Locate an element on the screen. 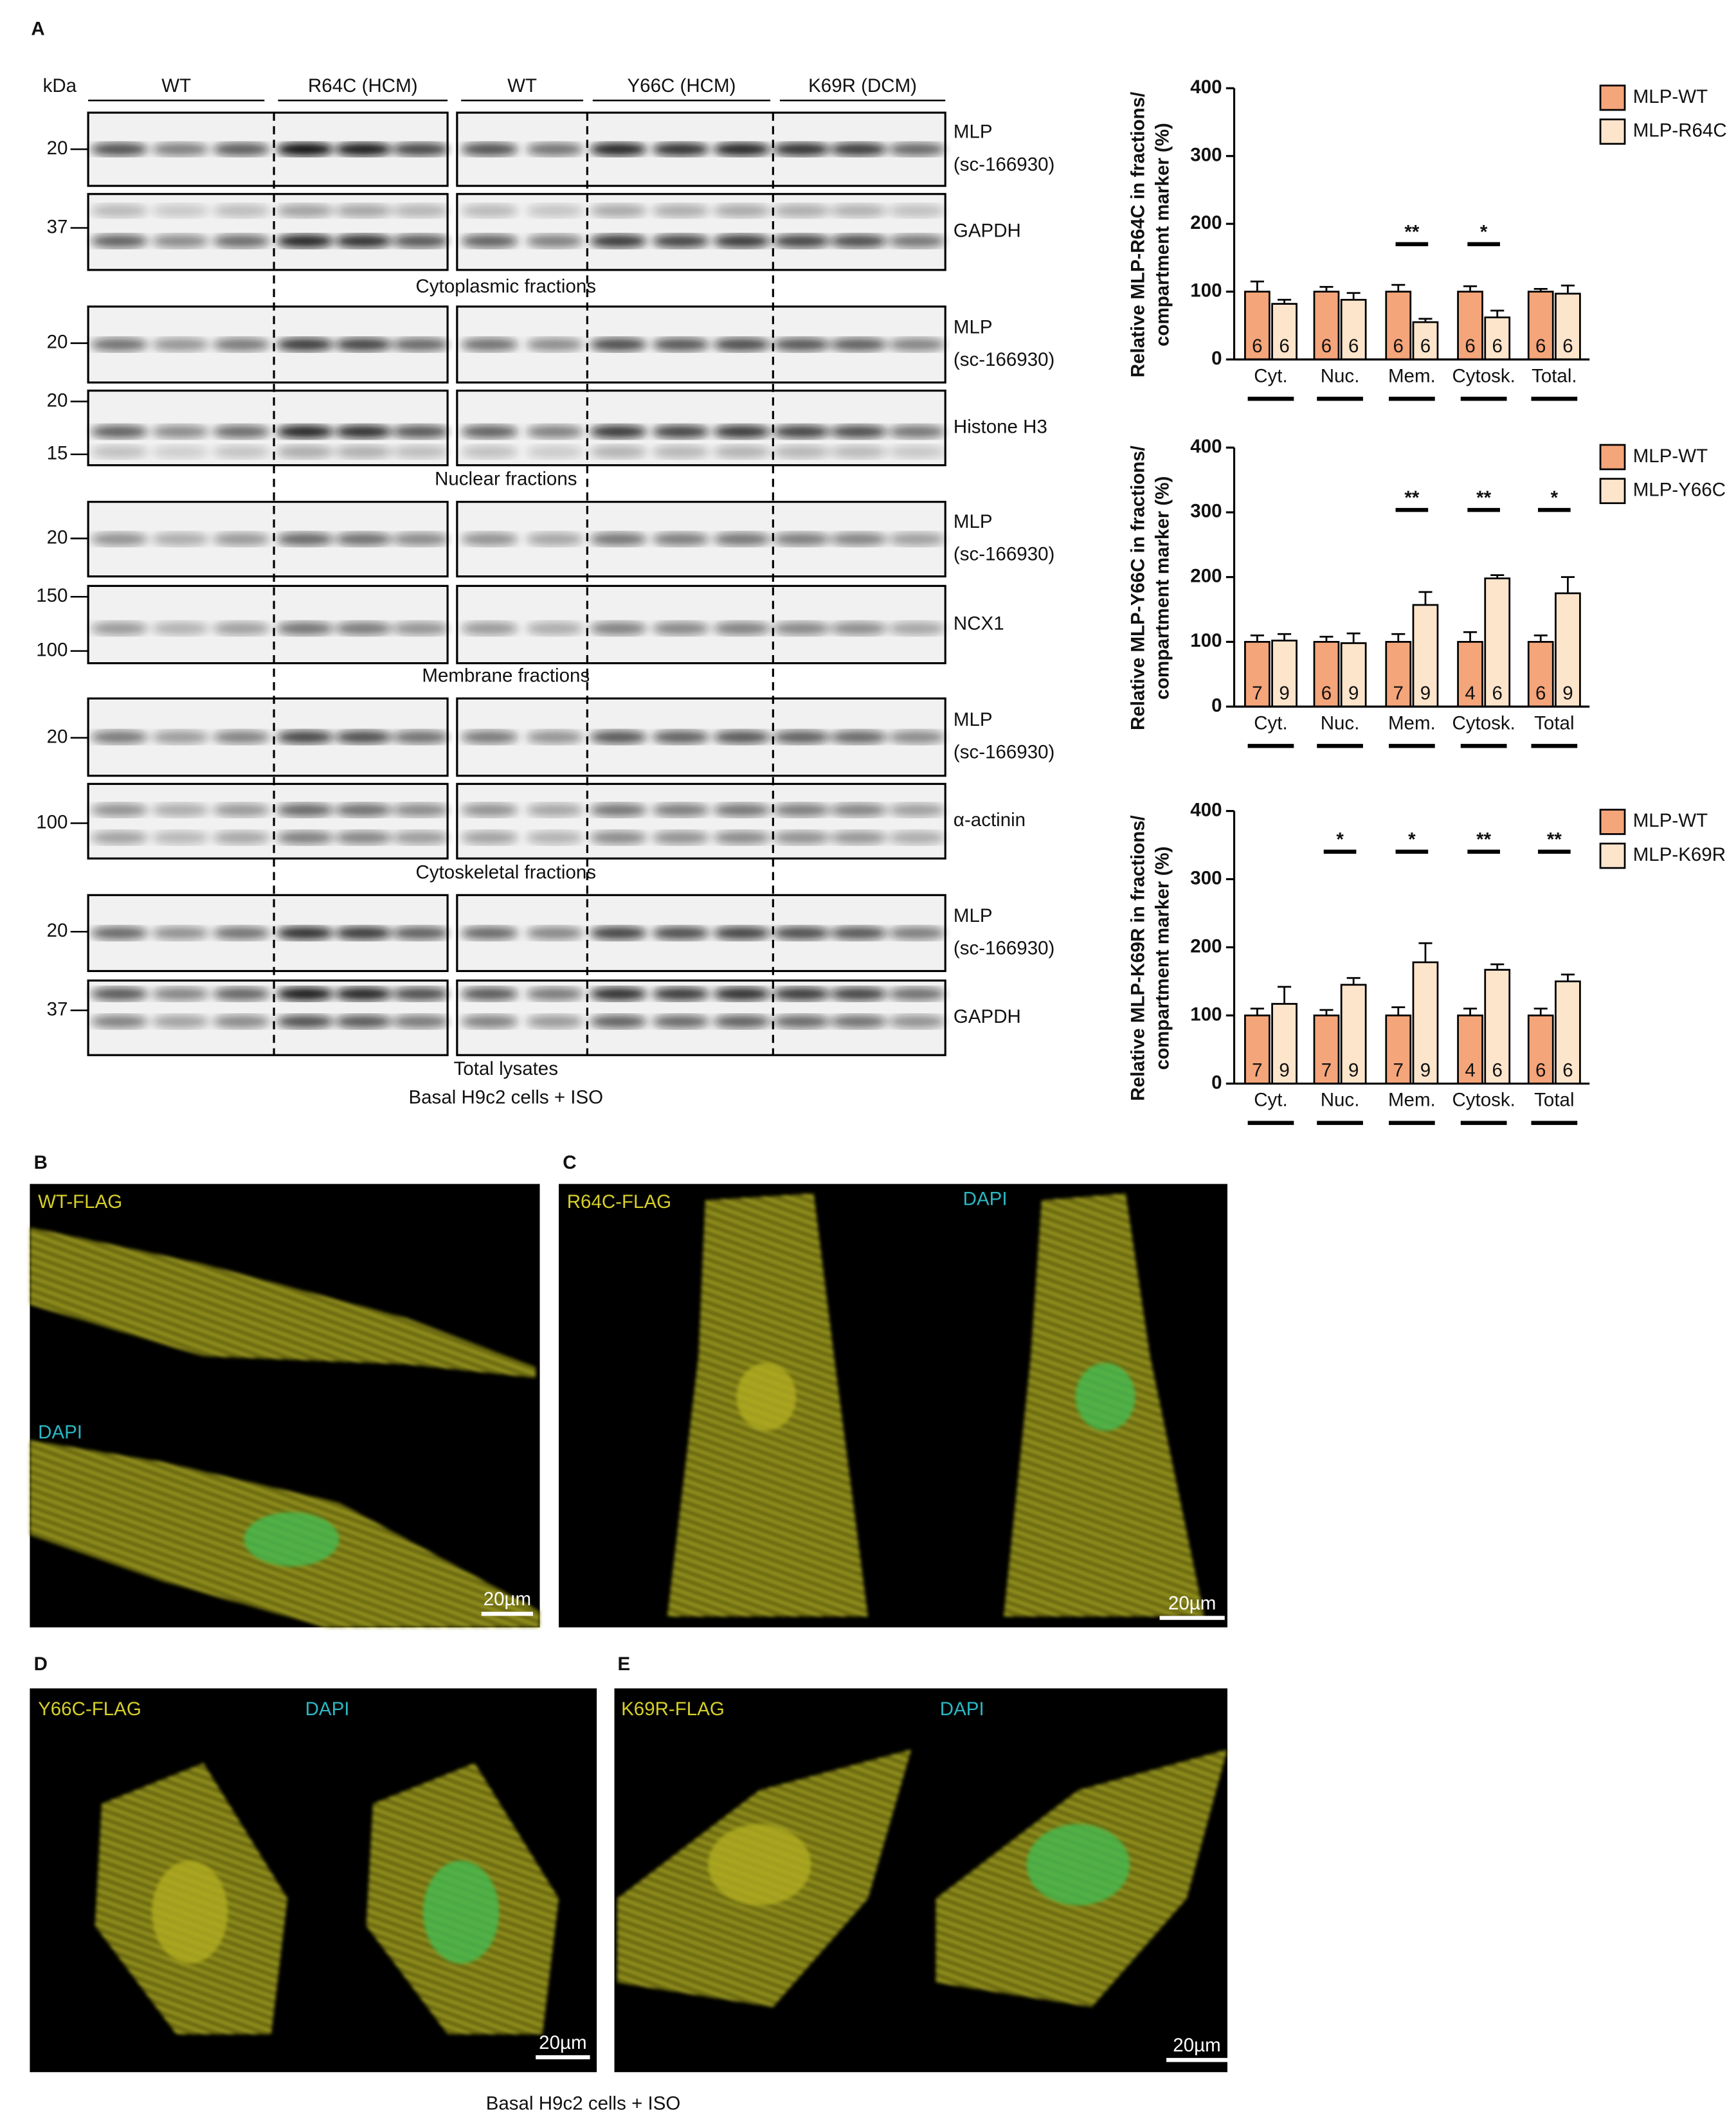  blot-caption: Basal H9c2 cells + ISO is located at coordinates (505, 1097).